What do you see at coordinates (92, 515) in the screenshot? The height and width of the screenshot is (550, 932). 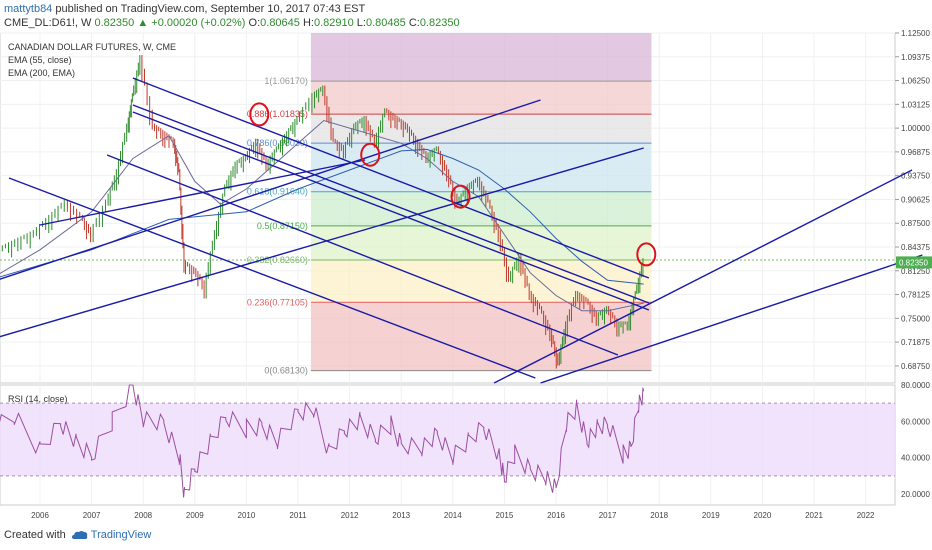 I see `x-tick-label: 2007` at bounding box center [92, 515].